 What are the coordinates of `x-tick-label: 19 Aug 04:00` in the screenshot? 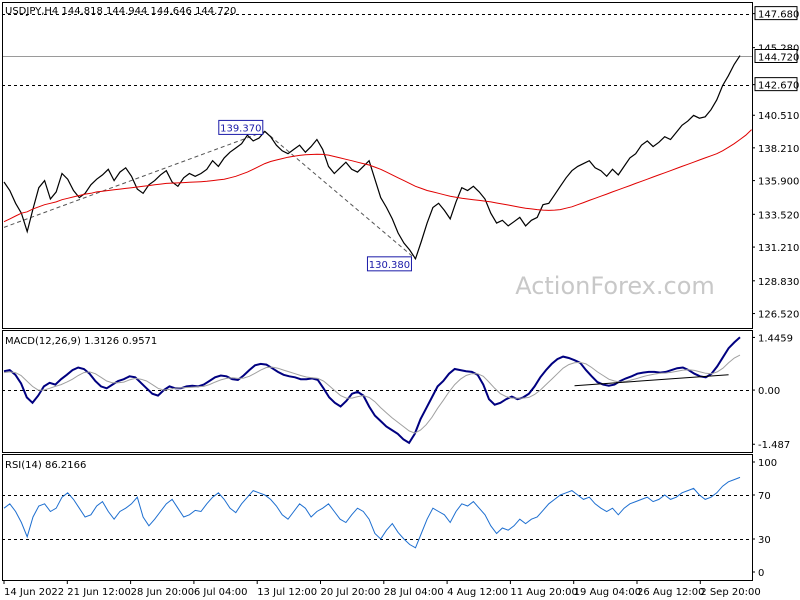 It's located at (607, 592).